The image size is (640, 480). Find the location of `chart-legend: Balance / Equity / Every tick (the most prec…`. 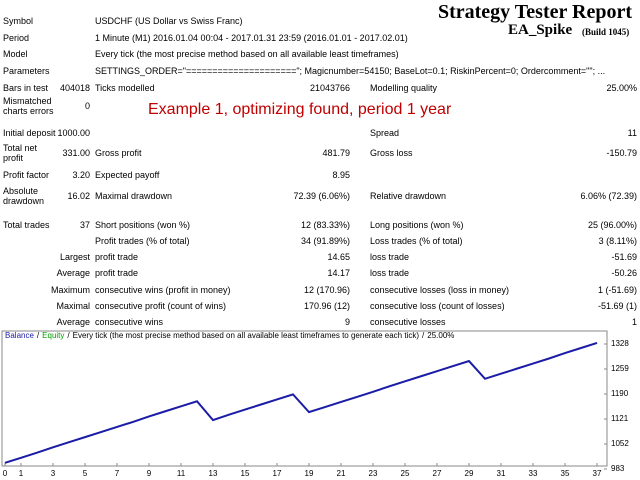

chart-legend: Balance / Equity / Every tick (the most prec… is located at coordinates (229, 335).